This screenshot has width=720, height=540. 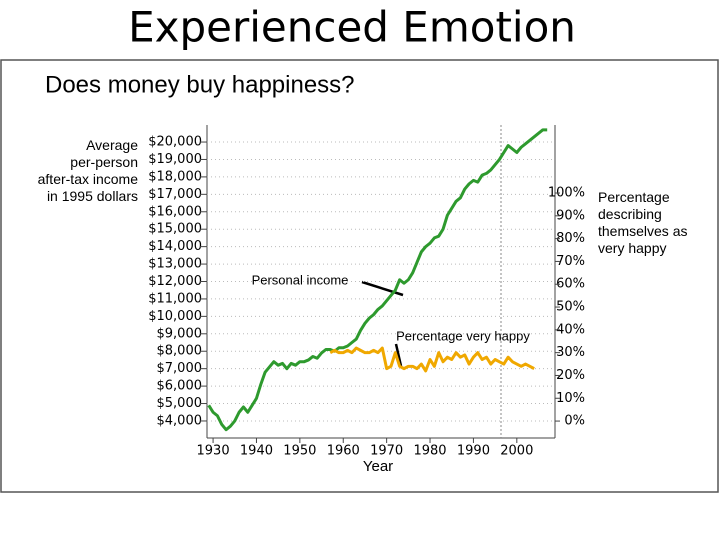 What do you see at coordinates (175, 298) in the screenshot?
I see `y-tick-label: $11,000` at bounding box center [175, 298].